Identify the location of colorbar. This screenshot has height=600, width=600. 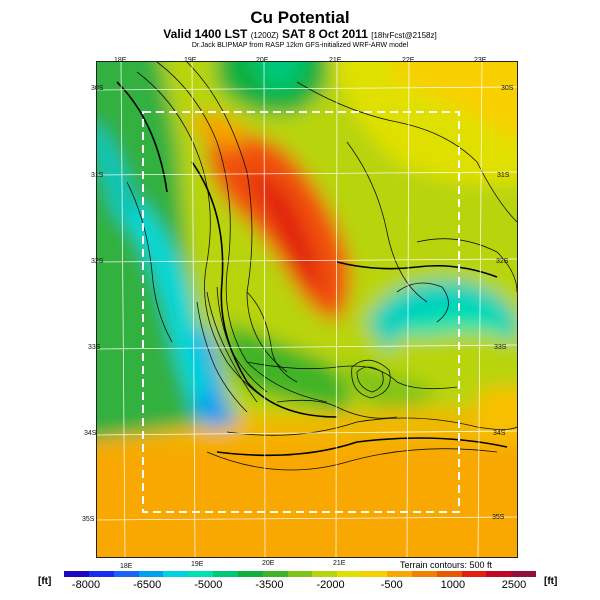
(300, 574).